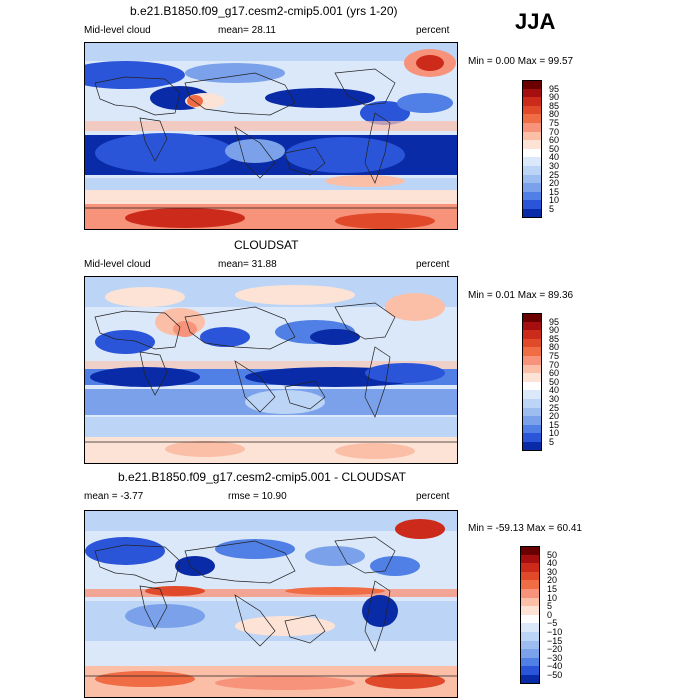 This screenshot has width=700, height=700. Describe the element at coordinates (117, 30) in the screenshot. I see `panel1-variable-label: Mid-level cloud` at that location.